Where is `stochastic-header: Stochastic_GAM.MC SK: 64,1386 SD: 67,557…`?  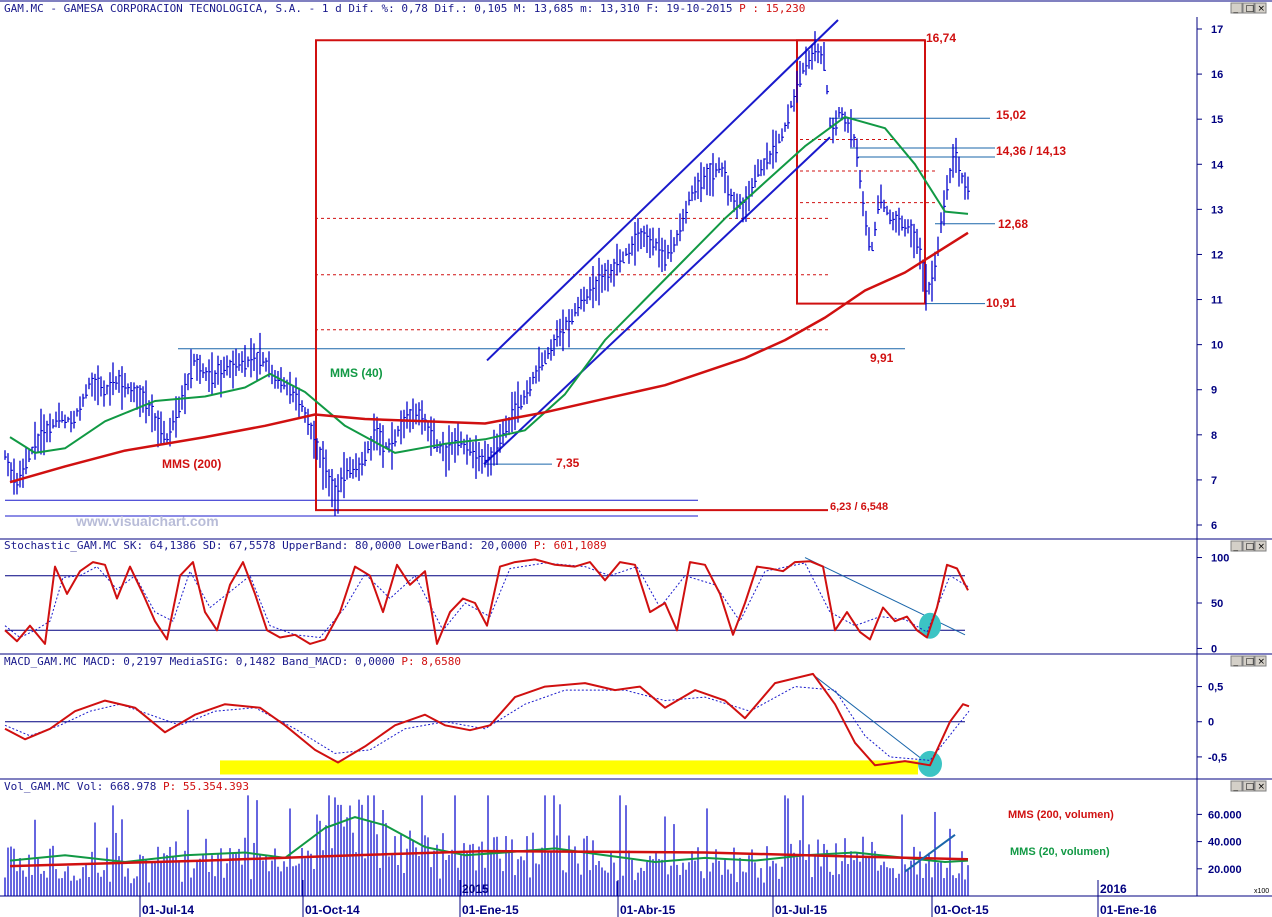 stochastic-header: Stochastic_GAM.MC SK: 64,1386 SD: 67,557… is located at coordinates (305, 545).